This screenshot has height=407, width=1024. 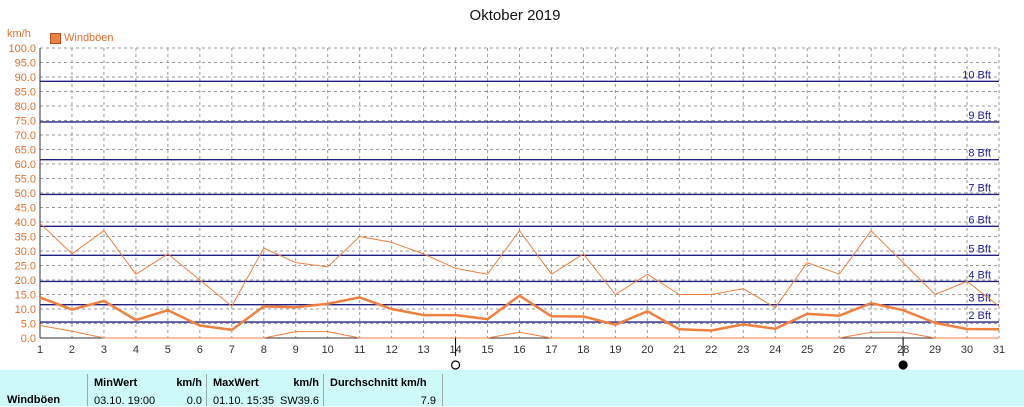 I want to click on y-tick-label: 80.0, so click(x=25, y=107).